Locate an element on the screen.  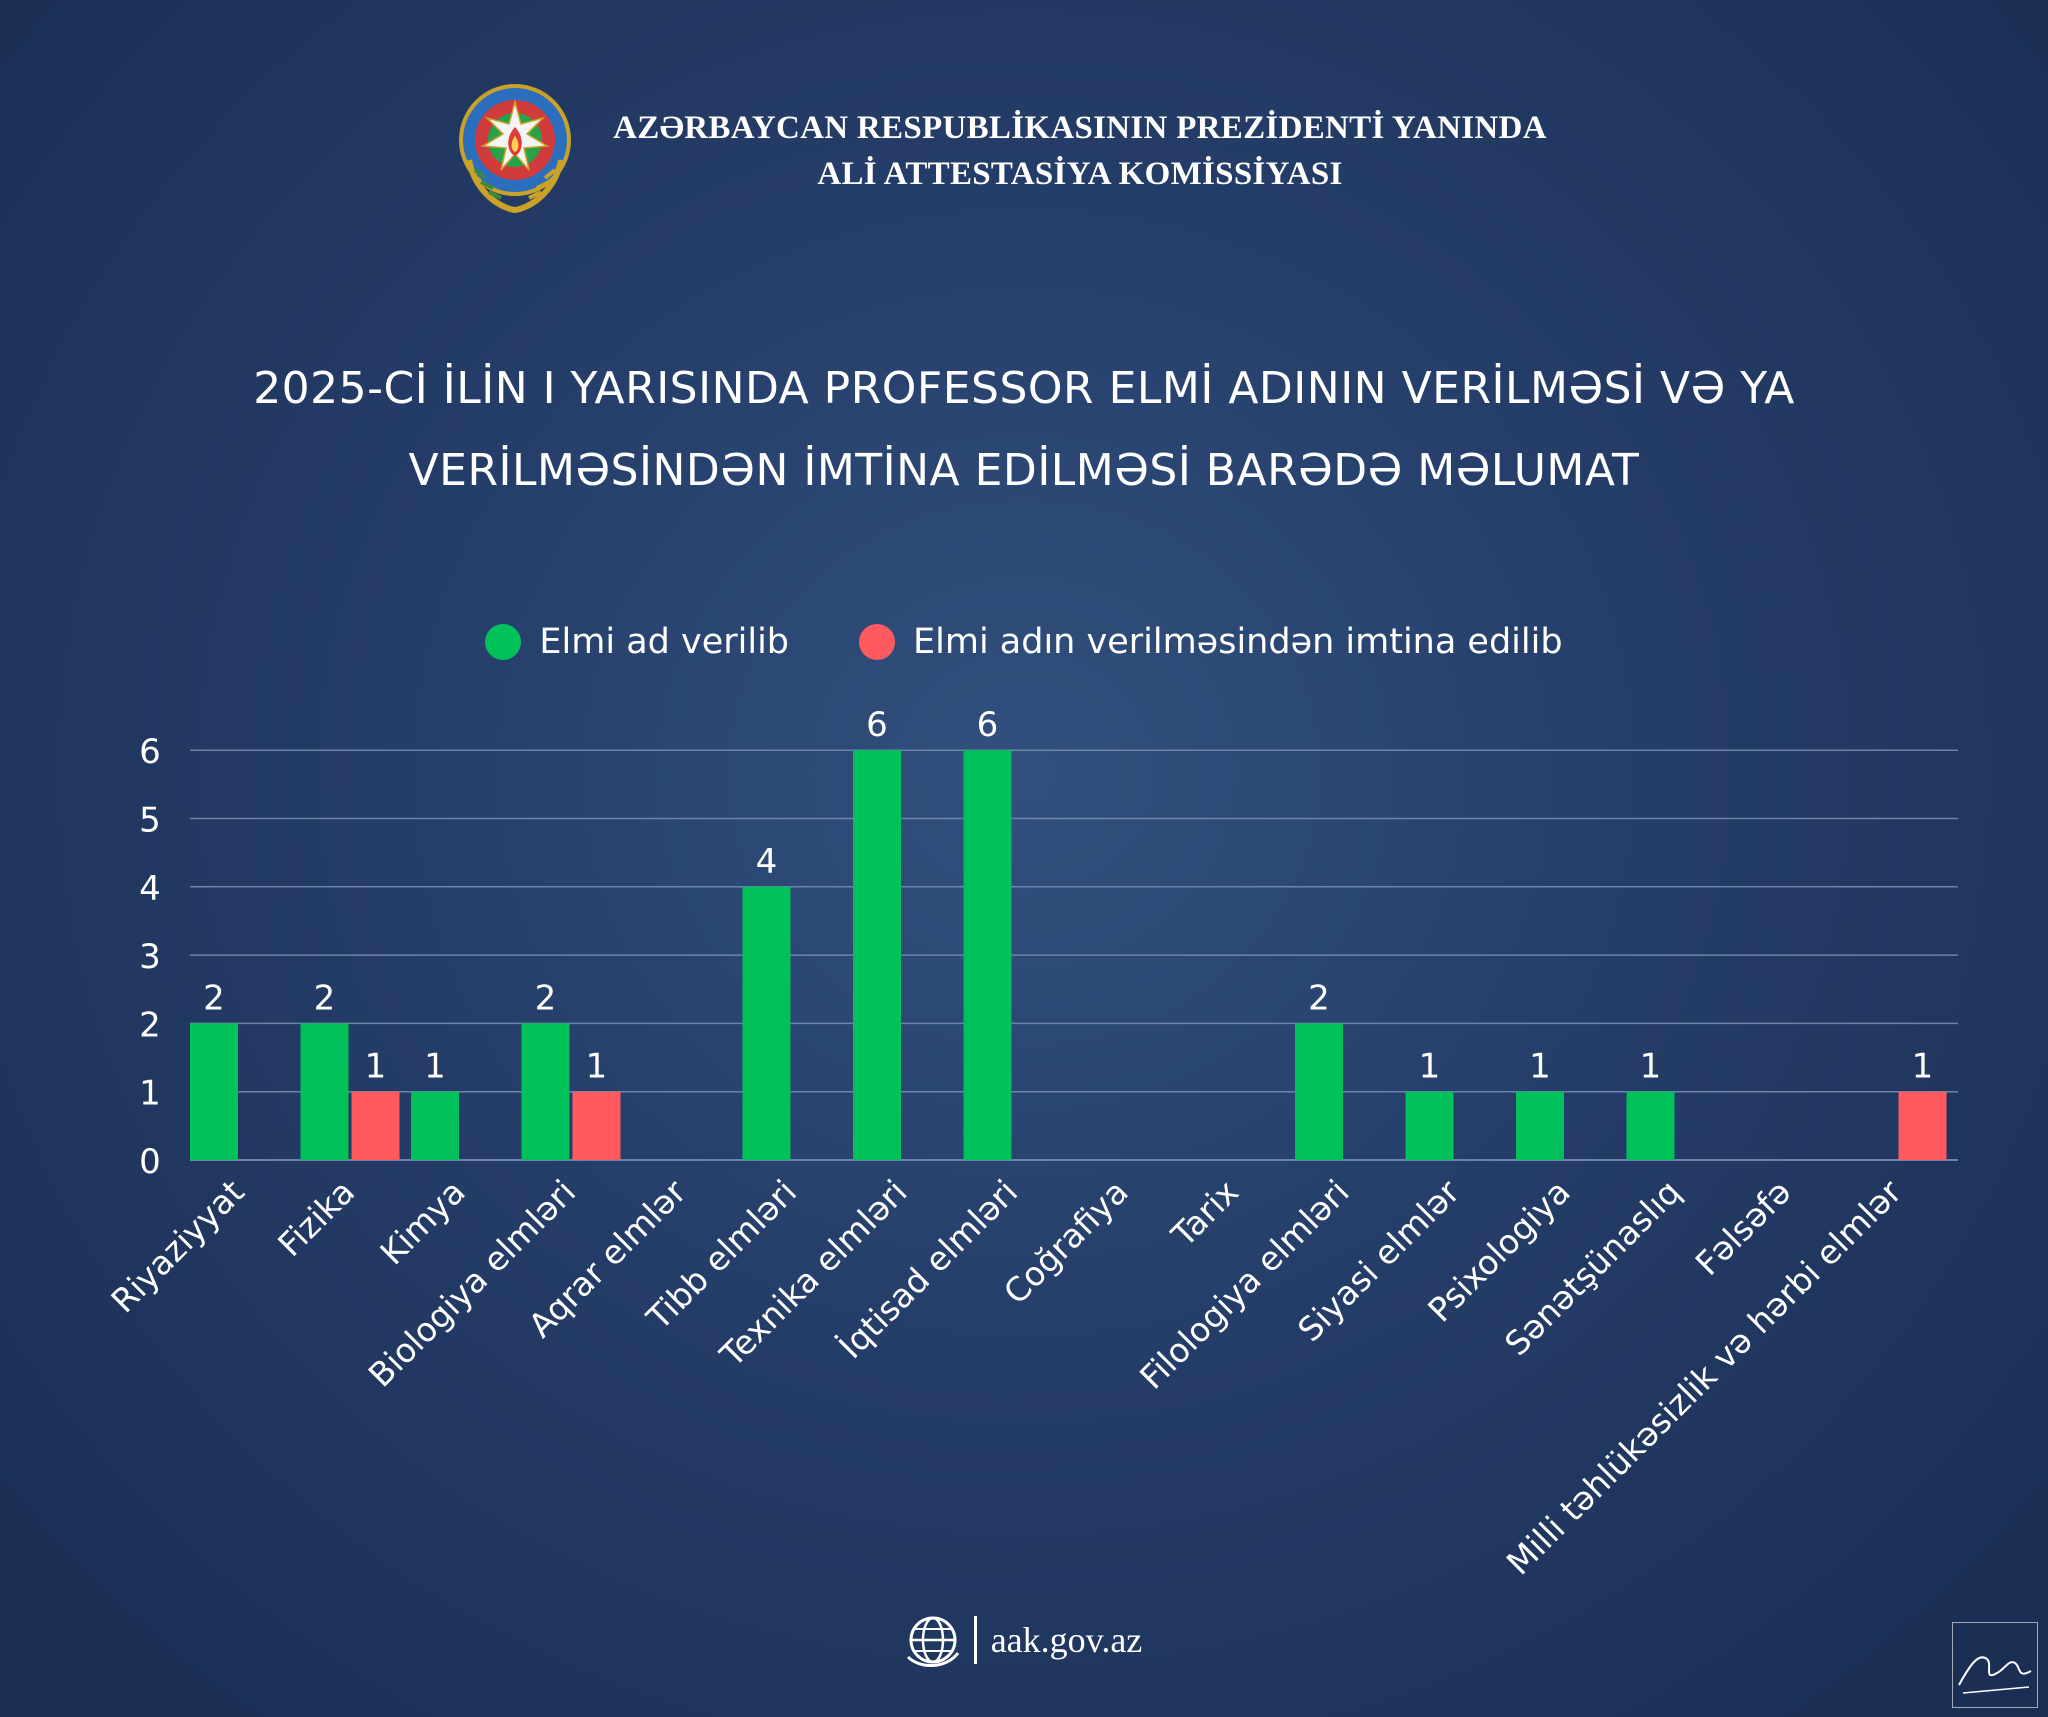
website-link: aak.gov.az is located at coordinates (1066, 1640).